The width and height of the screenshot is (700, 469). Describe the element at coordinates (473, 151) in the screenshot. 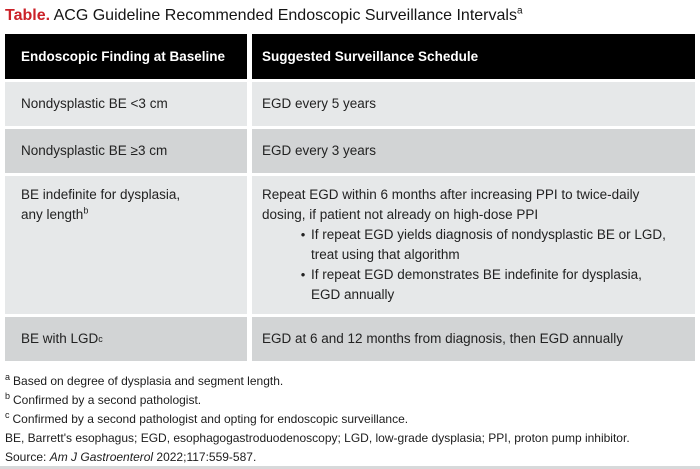

I see `cell-schedule-every-3-years: EGD every 3 years` at that location.